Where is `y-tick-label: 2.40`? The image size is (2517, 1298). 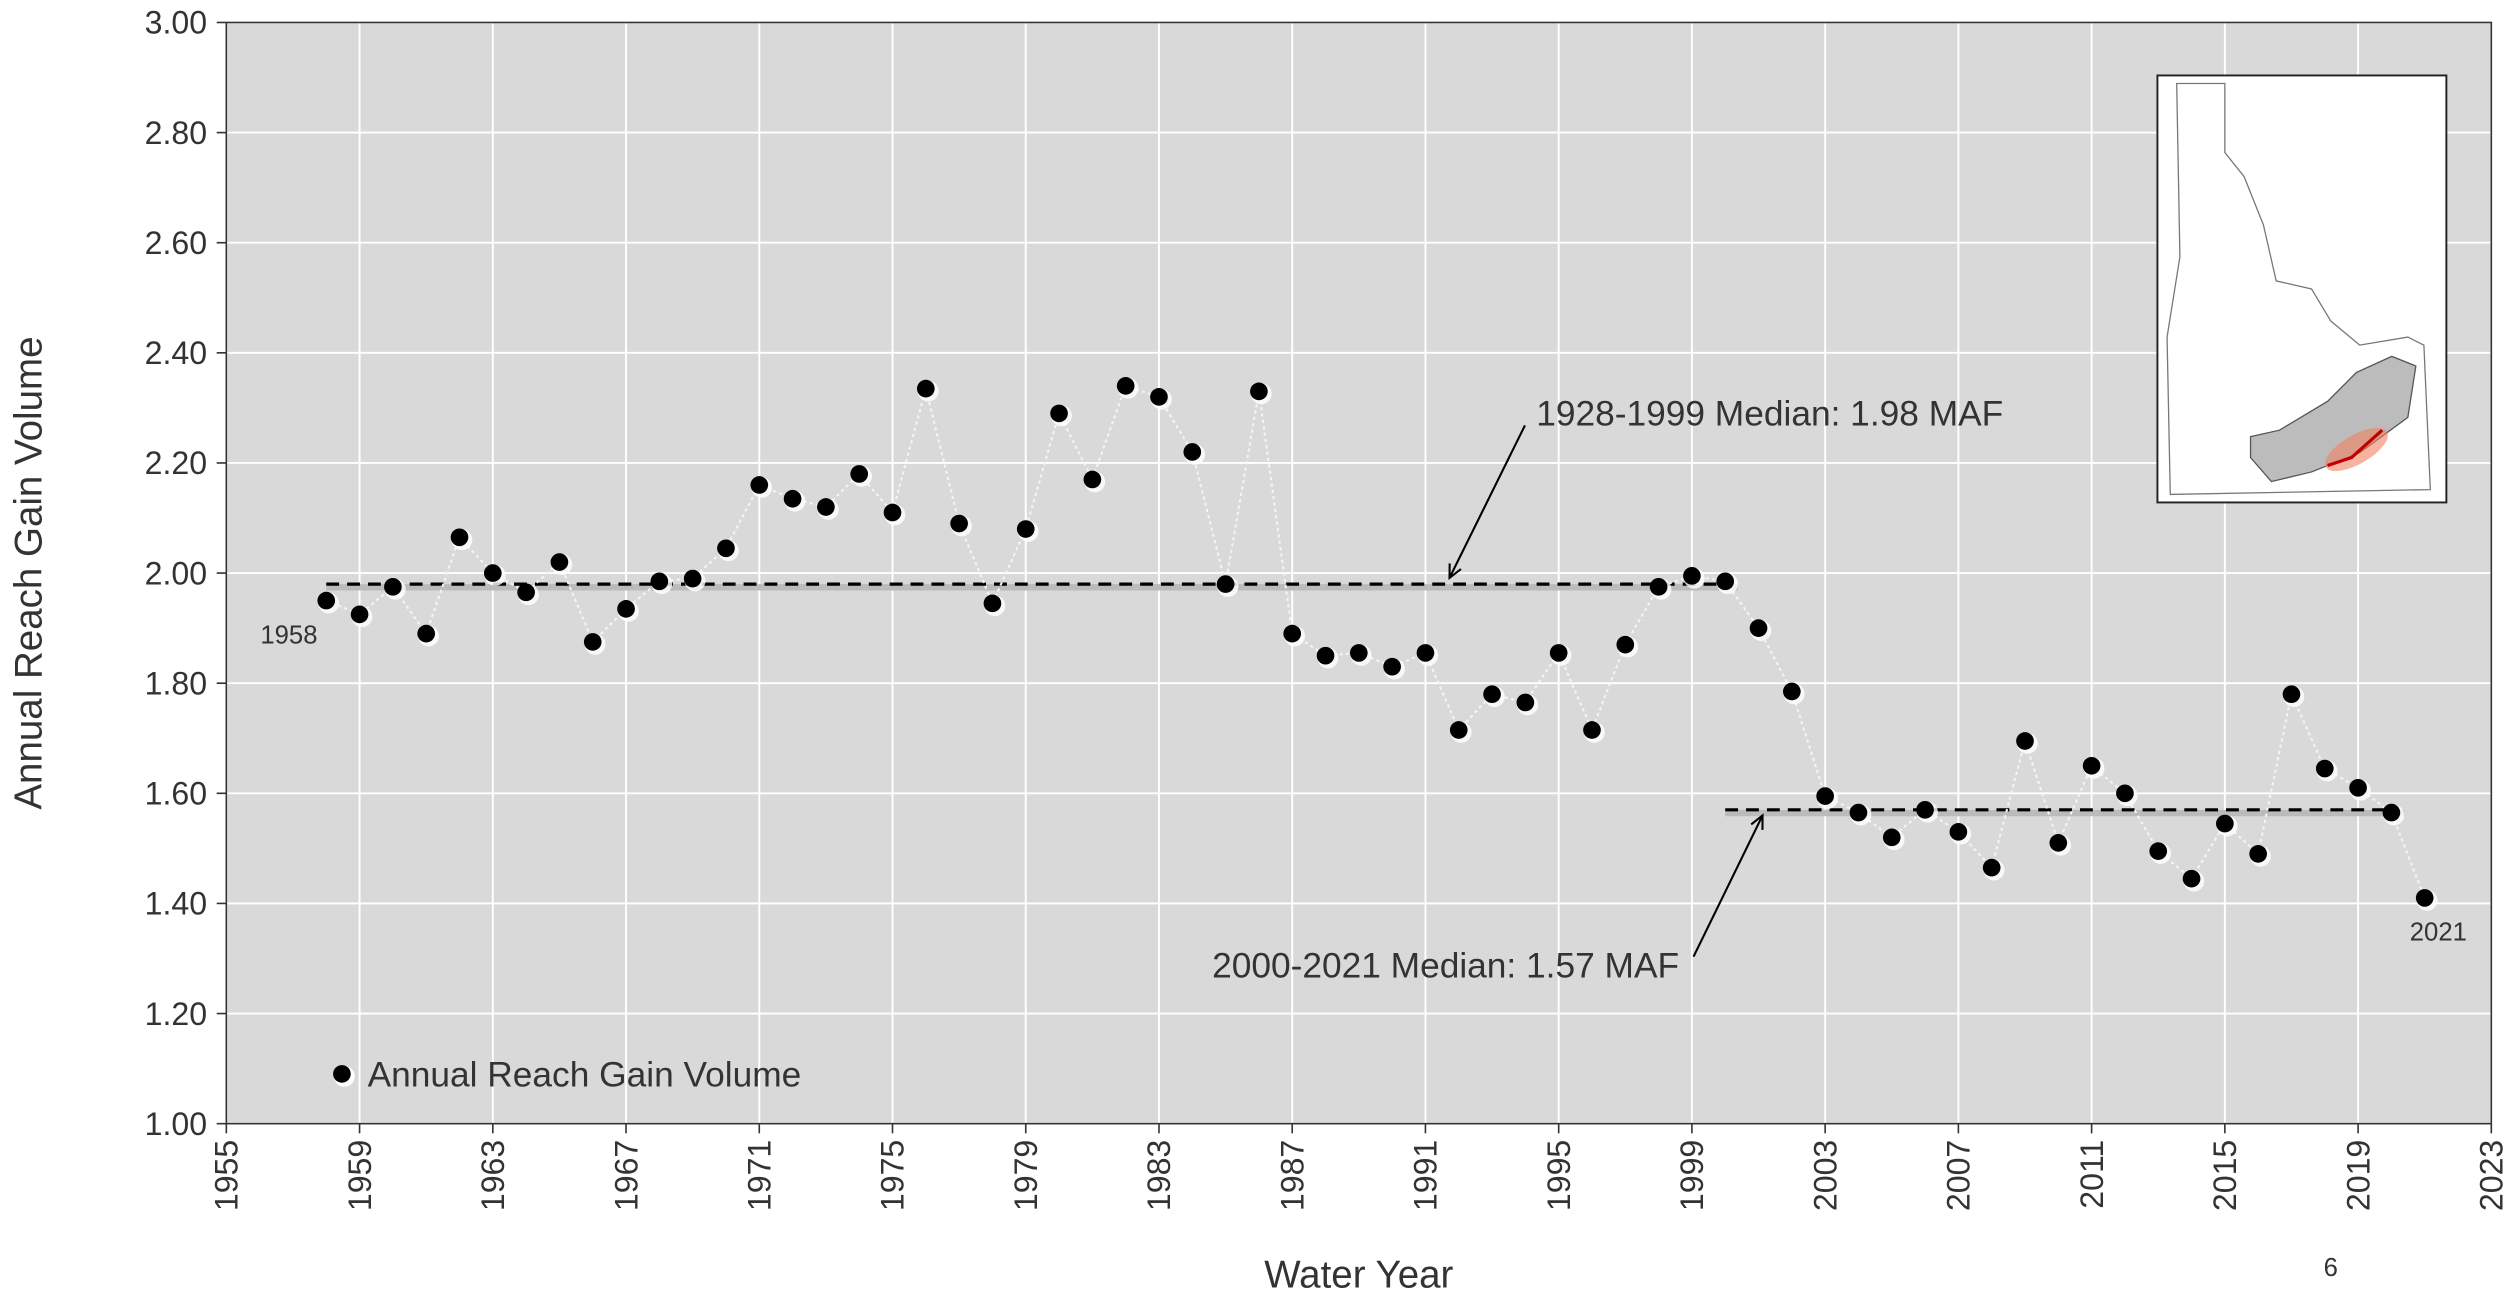
y-tick-label: 2.40 is located at coordinates (176, 353).